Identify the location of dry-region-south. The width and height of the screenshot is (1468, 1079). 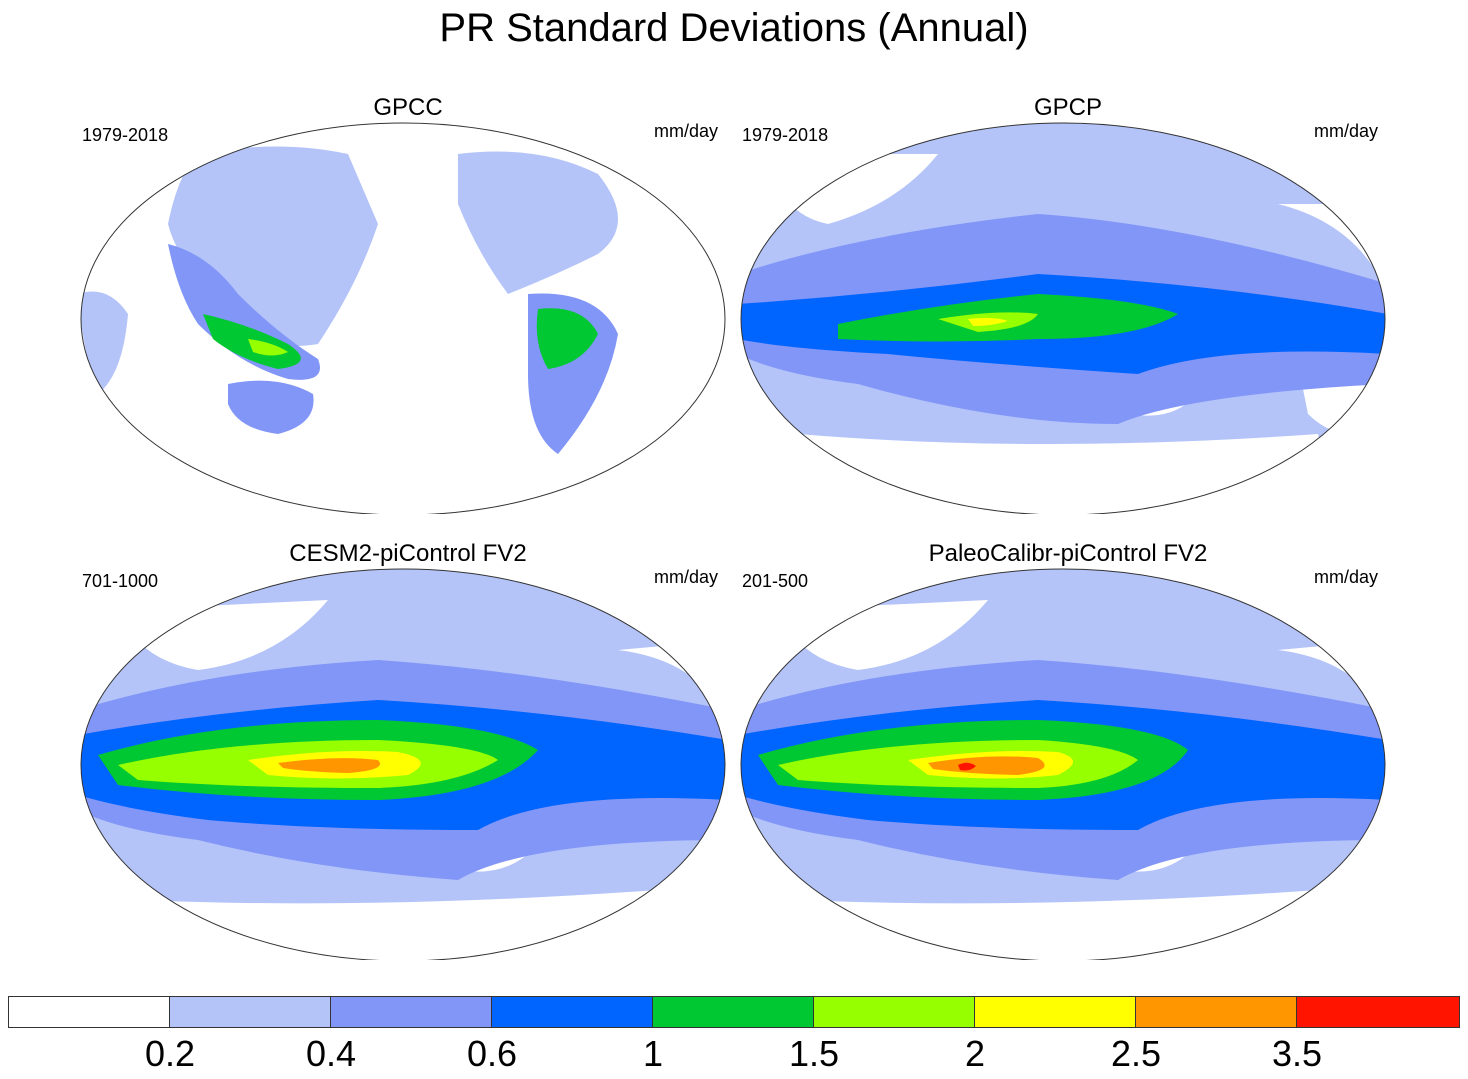
(1058, 474).